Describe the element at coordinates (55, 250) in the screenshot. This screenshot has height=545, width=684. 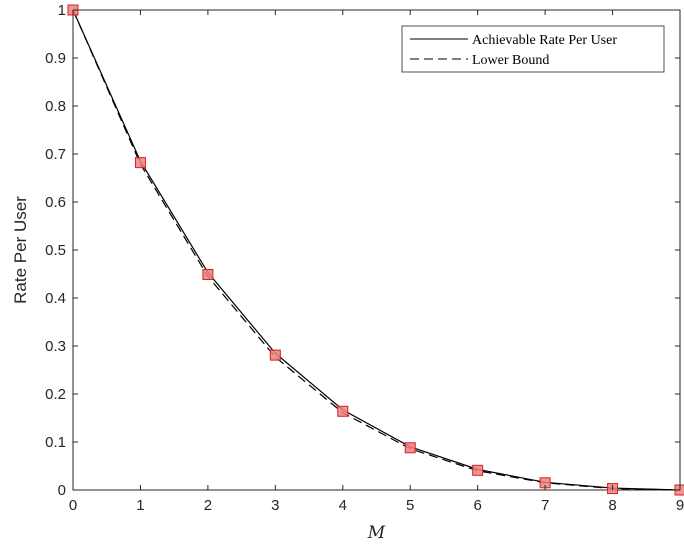
I see `y-tick-label: 0.5` at that location.